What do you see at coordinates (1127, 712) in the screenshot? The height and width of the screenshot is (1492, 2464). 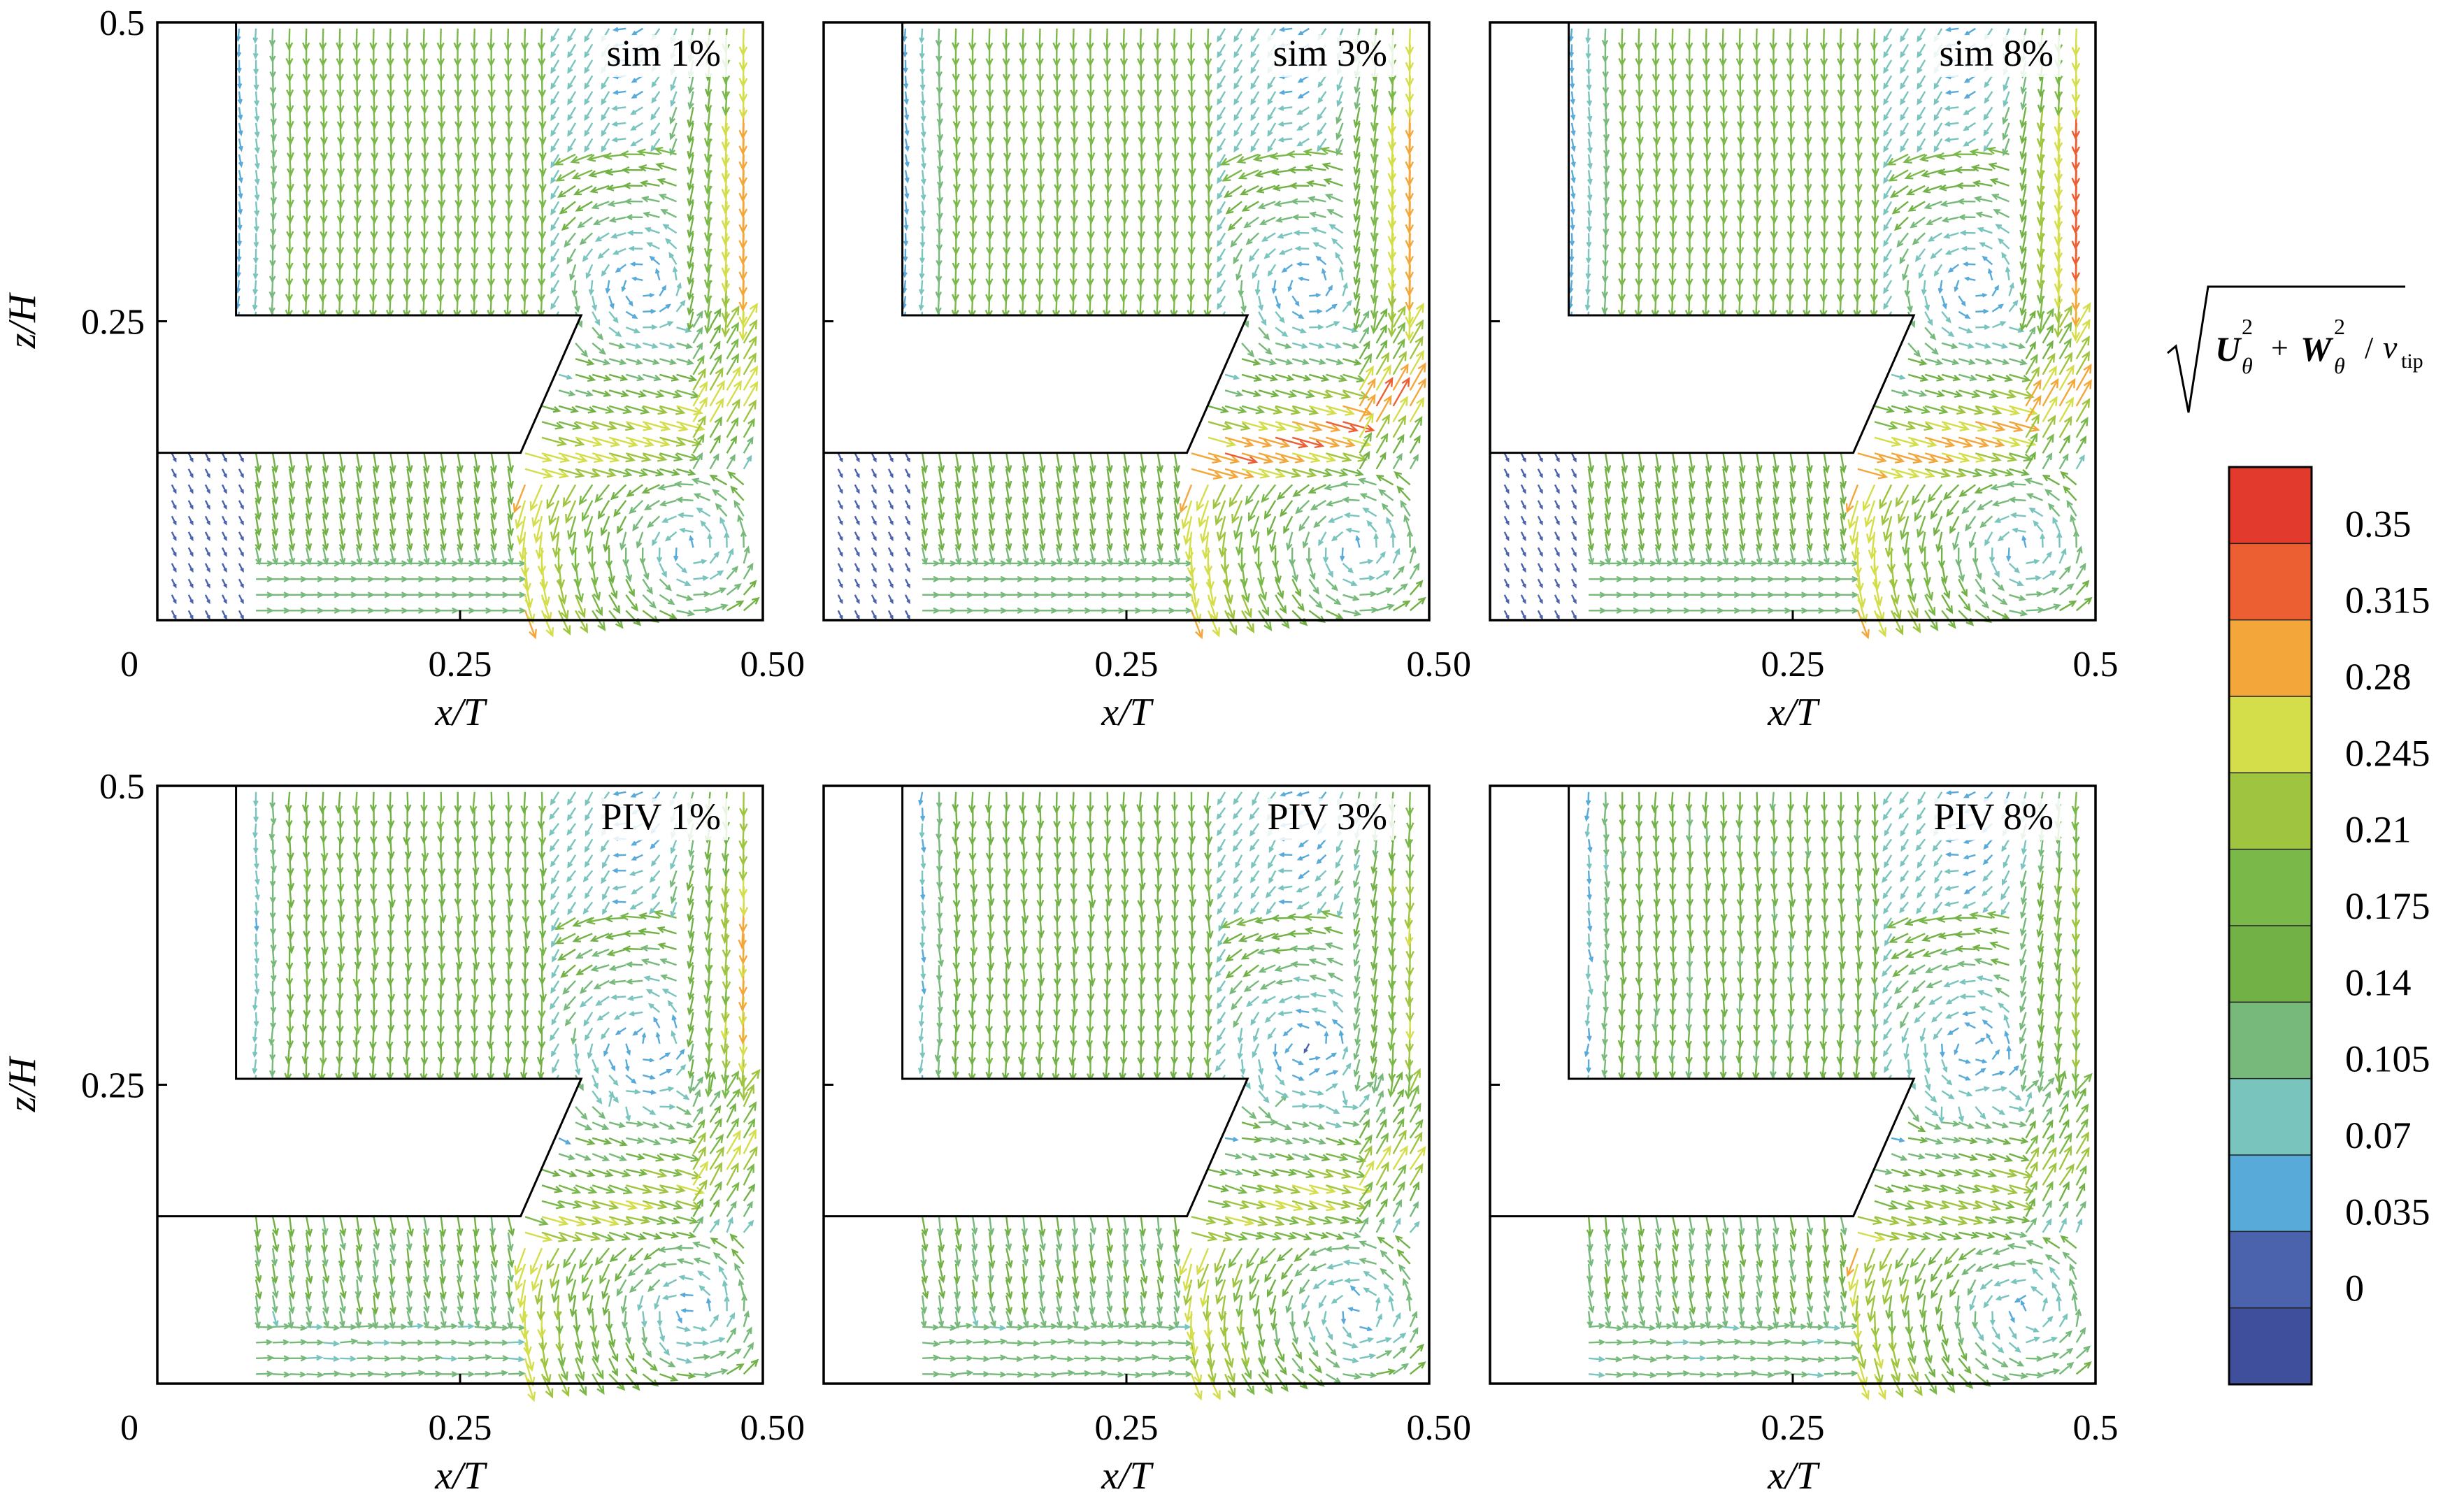 I see `x-axis-label: x/T` at bounding box center [1127, 712].